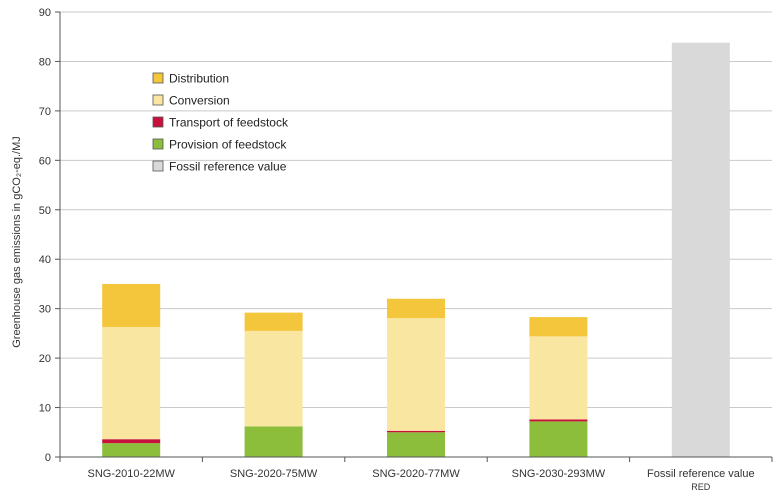  I want to click on x-tick-label: SNG-2020-77MW, so click(416, 474).